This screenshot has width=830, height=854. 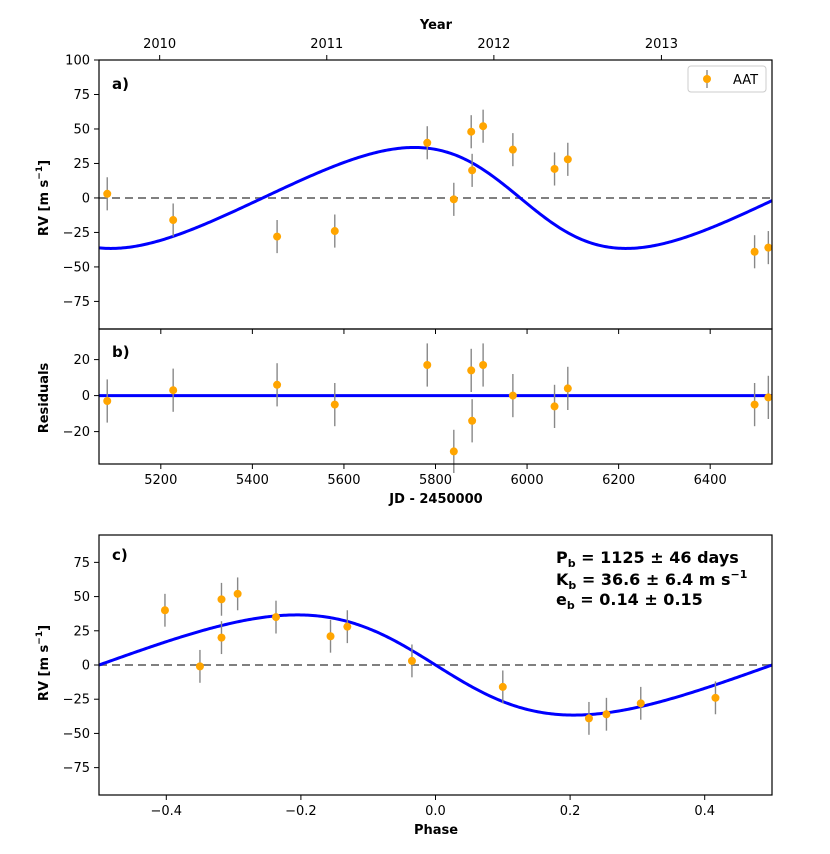 I want to click on panel-c-ytick-label: 50, so click(x=81, y=597).